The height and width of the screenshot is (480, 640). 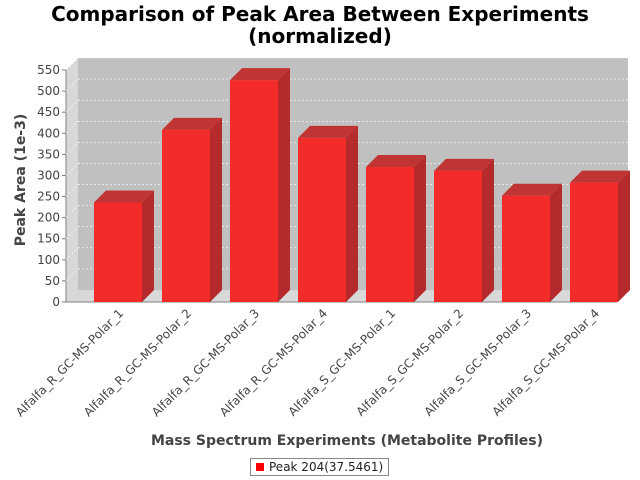 What do you see at coordinates (48, 197) in the screenshot?
I see `y-tick-label: 250` at bounding box center [48, 197].